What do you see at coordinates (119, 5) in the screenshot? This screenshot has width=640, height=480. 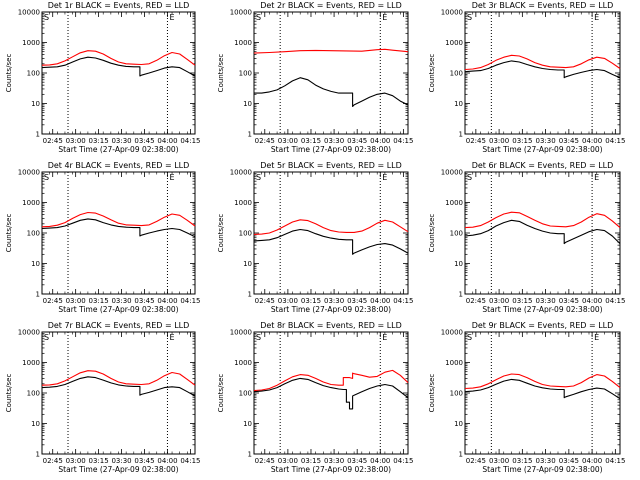 I see `chart-title: Det 1r BLACK = Events, RED = LLD` at bounding box center [119, 5].